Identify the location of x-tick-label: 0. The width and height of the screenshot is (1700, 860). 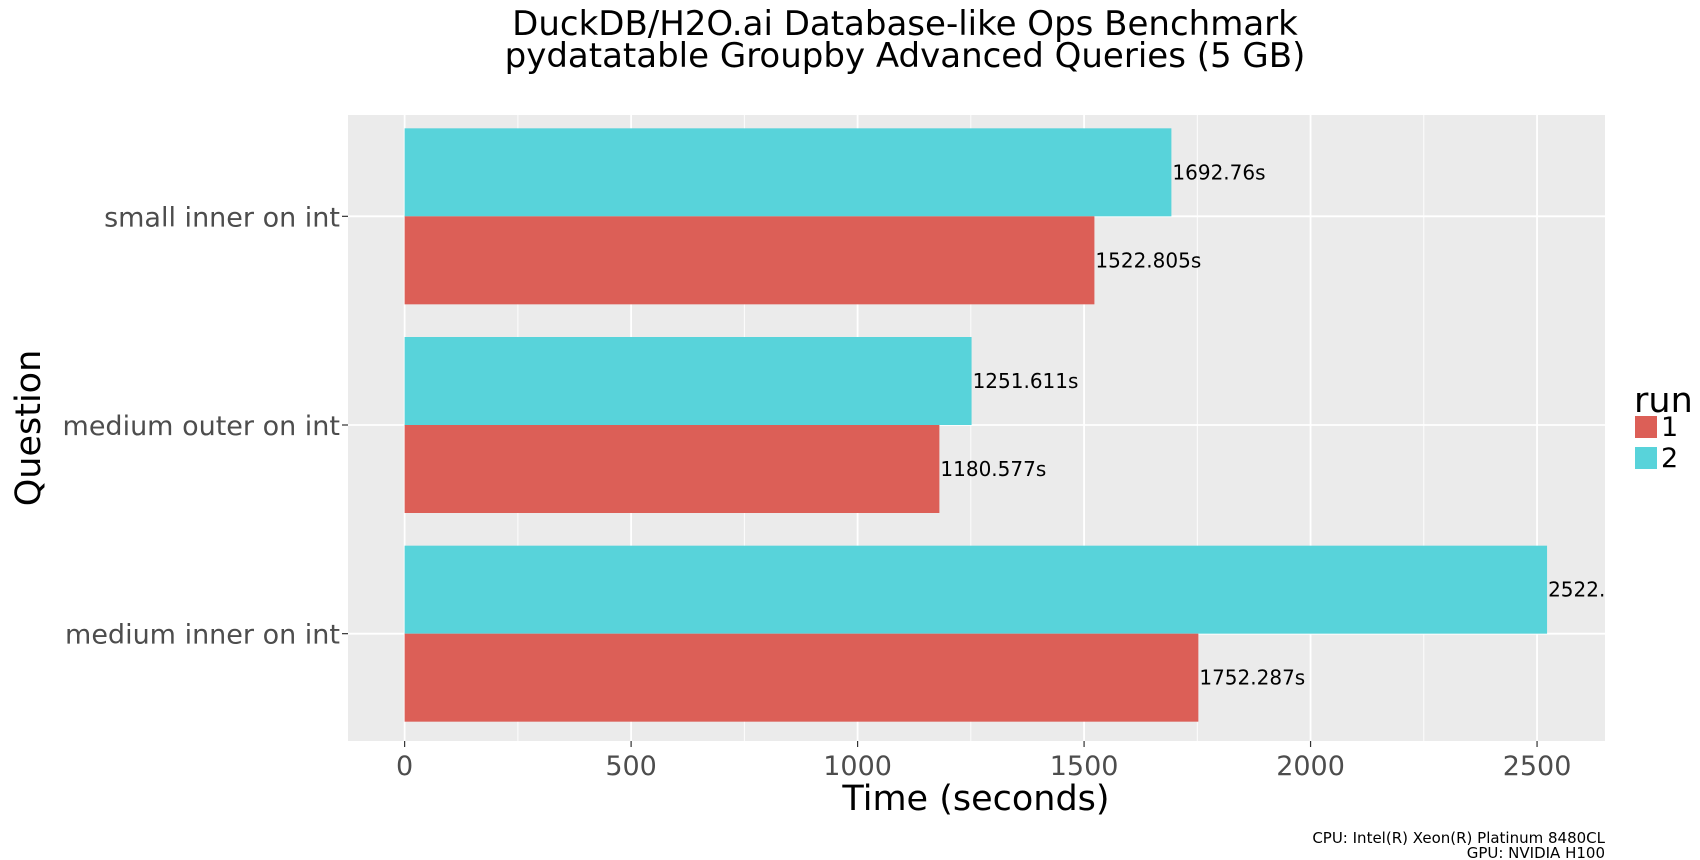
(404, 766).